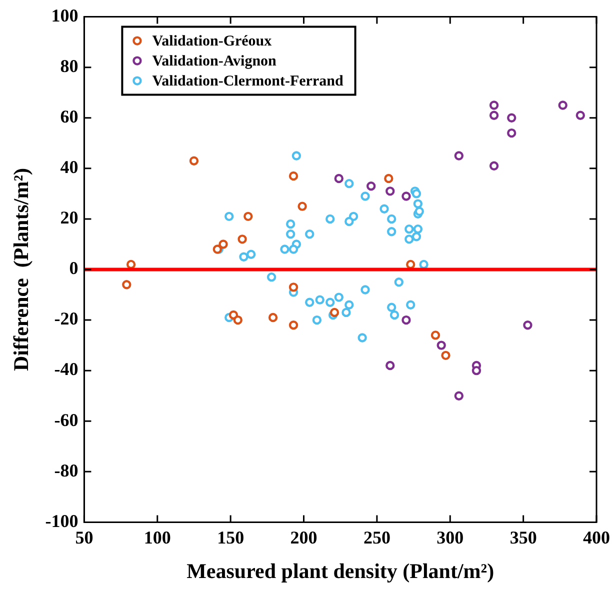 The height and width of the screenshot is (593, 616). Describe the element at coordinates (66, 470) in the screenshot. I see `y-tick-label: -80` at that location.